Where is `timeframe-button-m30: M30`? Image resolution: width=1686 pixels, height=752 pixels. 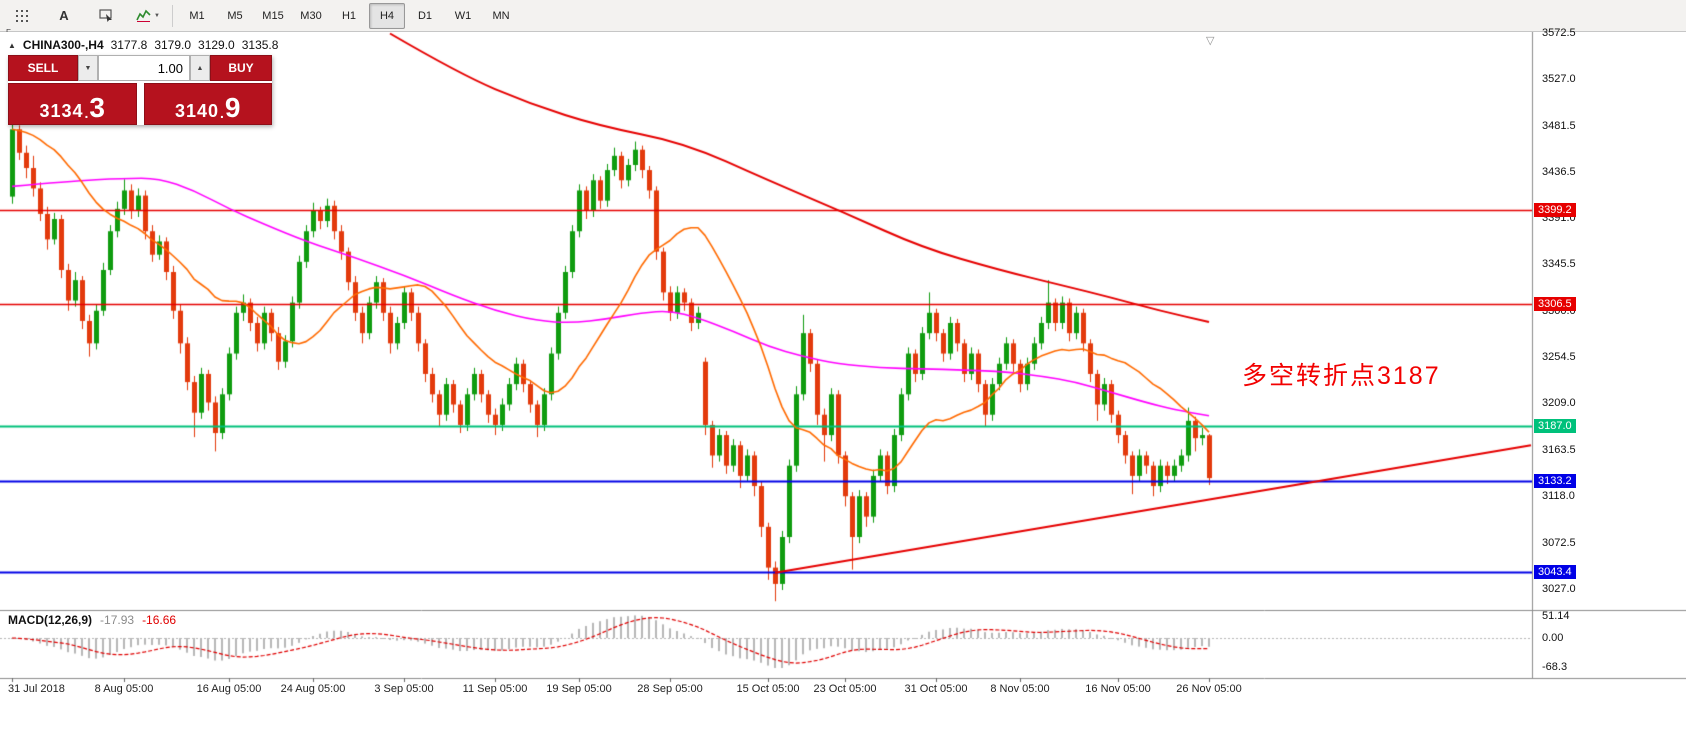
timeframe-button-m30: M30 is located at coordinates (311, 15).